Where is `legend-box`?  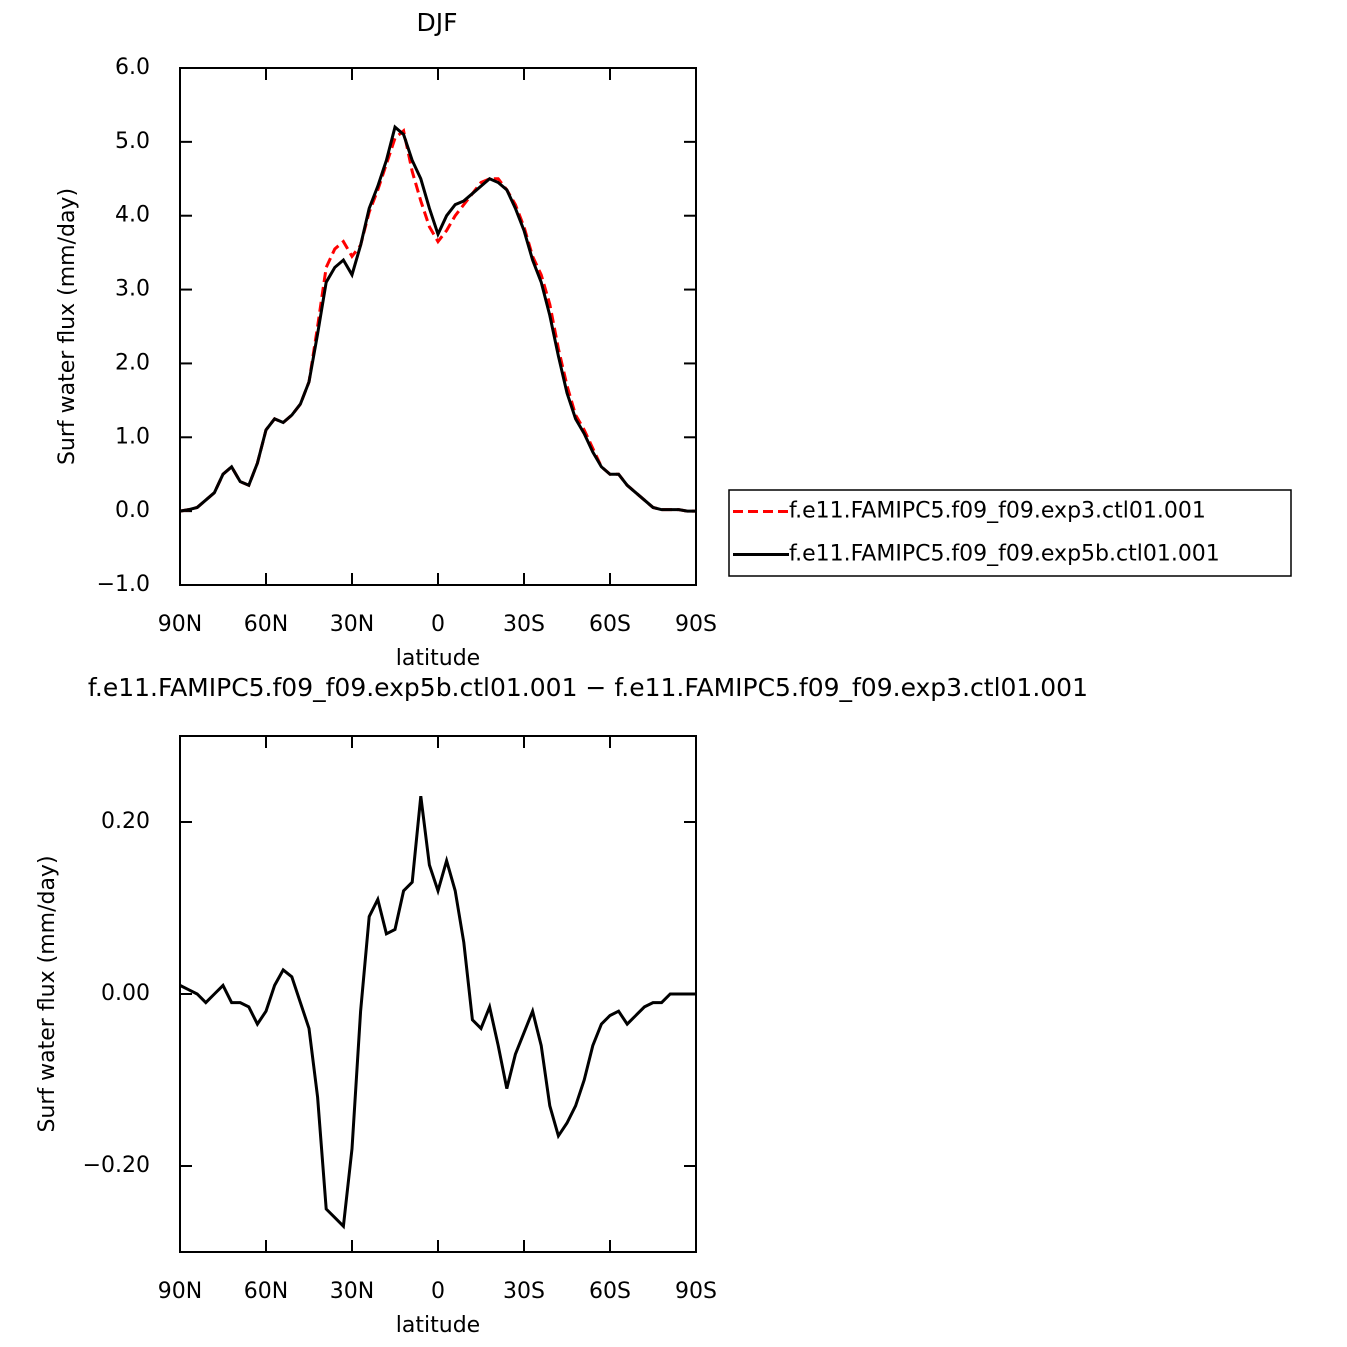
legend-box is located at coordinates (1010, 533).